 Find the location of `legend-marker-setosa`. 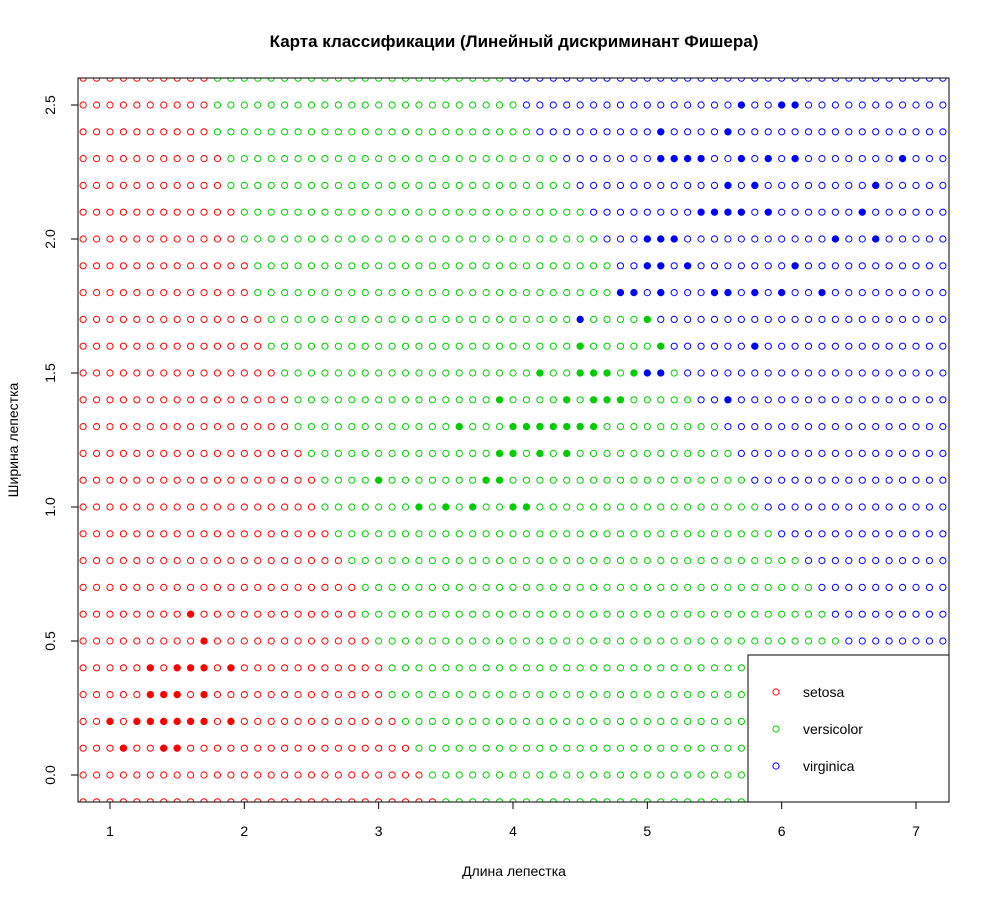

legend-marker-setosa is located at coordinates (776, 692).